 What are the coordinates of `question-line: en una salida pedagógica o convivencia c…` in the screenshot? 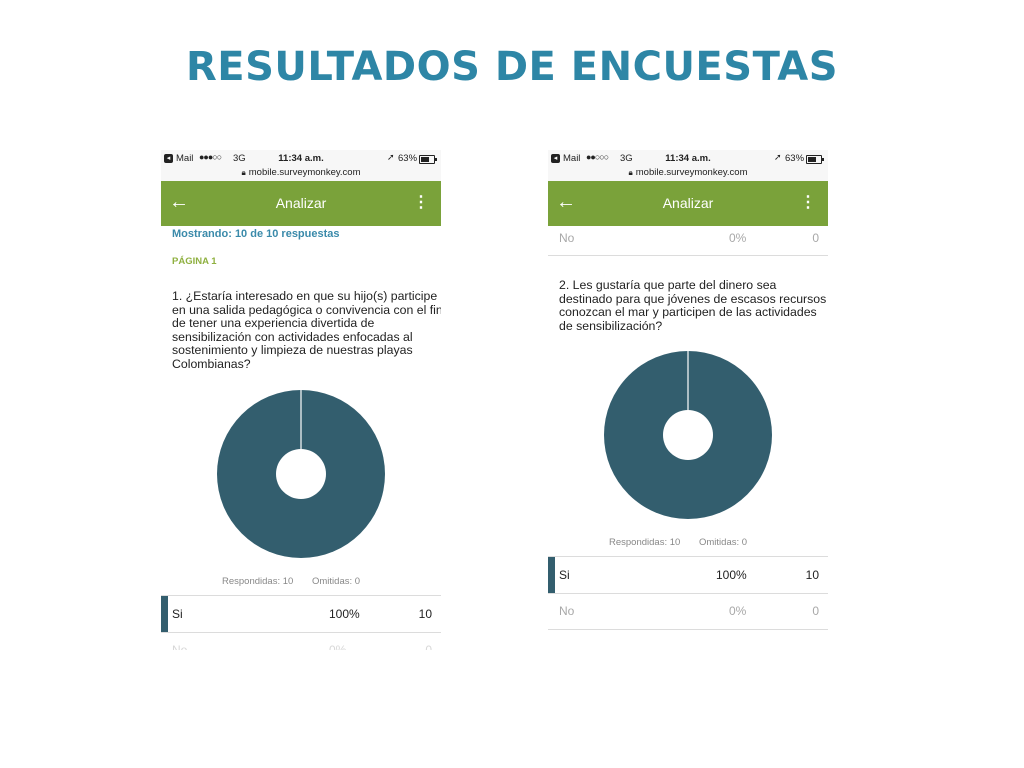 It's located at (306, 309).